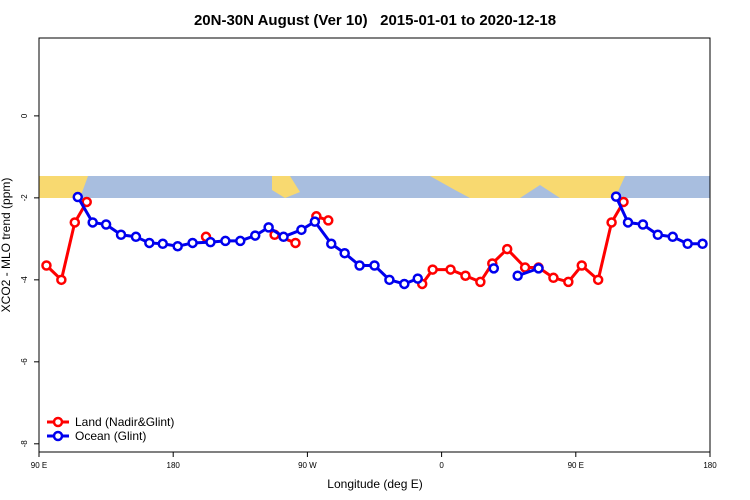 This screenshot has width=750, height=500. Describe the element at coordinates (24, 280) in the screenshot. I see `y-tick-label: -4` at that location.